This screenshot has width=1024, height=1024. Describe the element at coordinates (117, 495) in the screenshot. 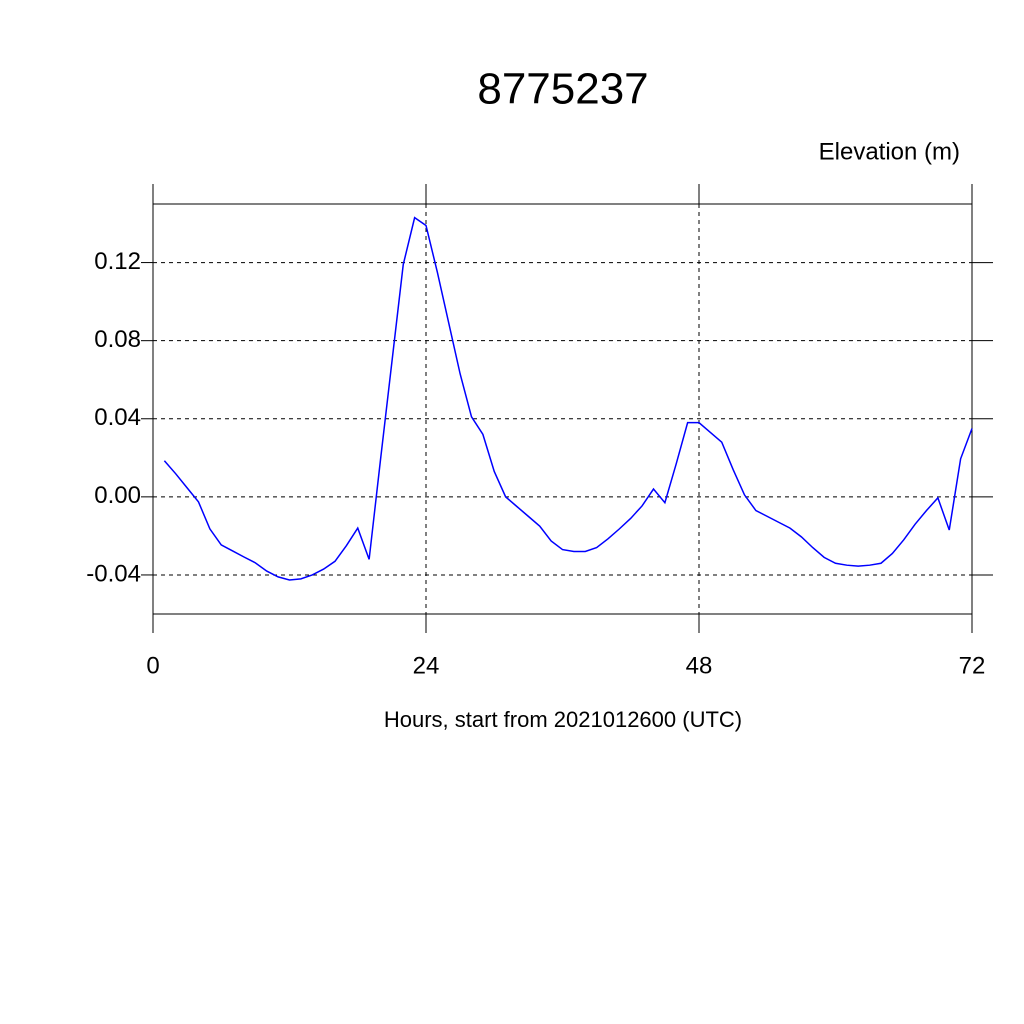

I see `y-tick-label: 0.00` at that location.